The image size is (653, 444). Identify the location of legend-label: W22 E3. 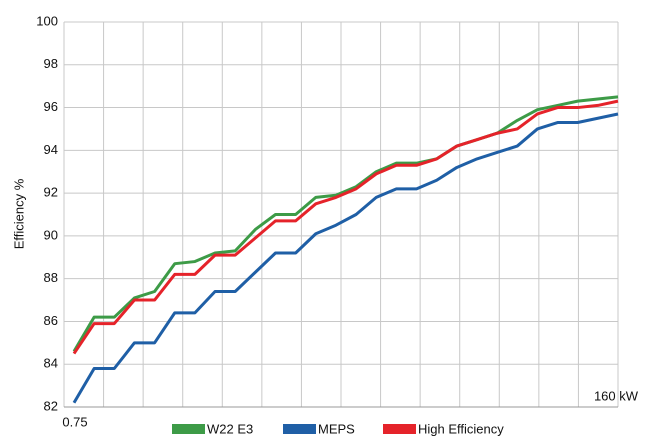
(230, 428).